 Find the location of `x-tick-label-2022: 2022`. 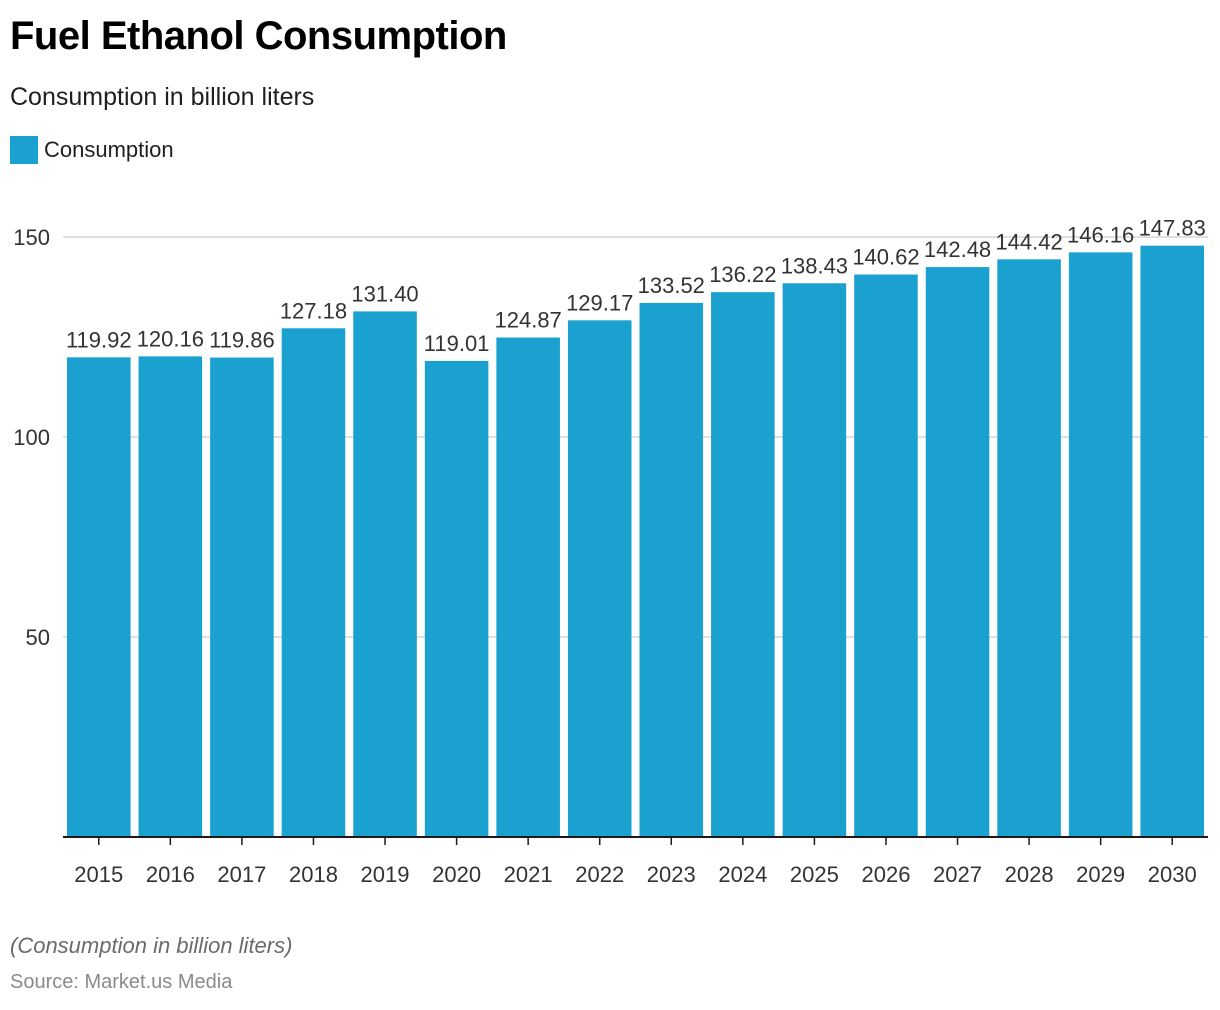

x-tick-label-2022: 2022 is located at coordinates (599, 874).